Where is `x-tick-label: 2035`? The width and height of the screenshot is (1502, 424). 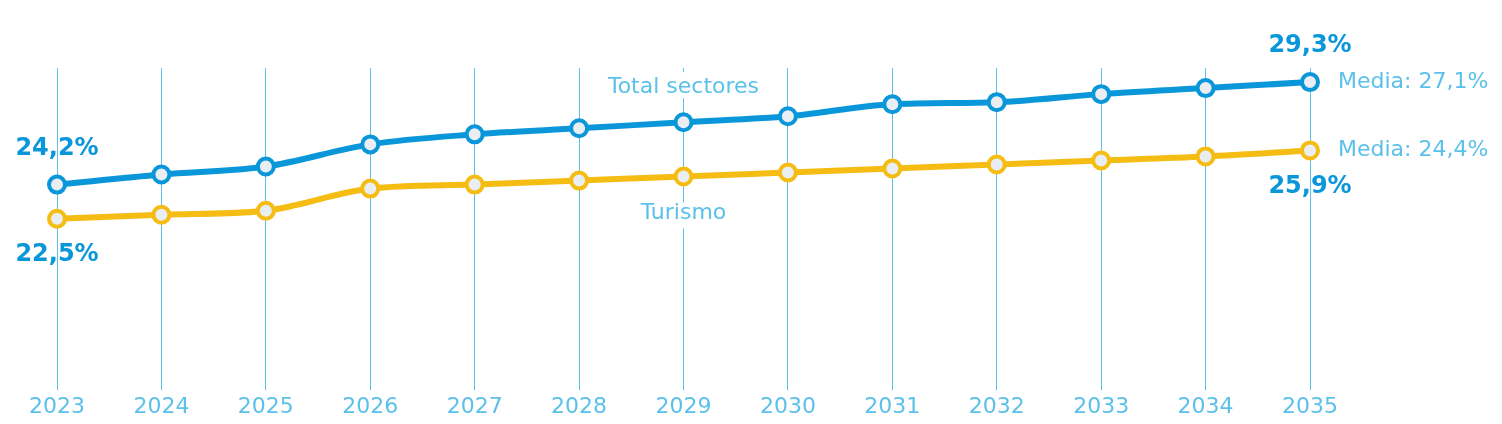
x-tick-label: 2035 is located at coordinates (1310, 405).